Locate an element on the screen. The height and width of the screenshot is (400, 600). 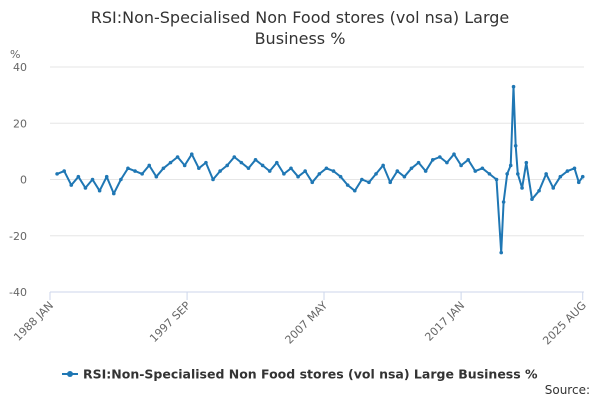
source-label: Source: is located at coordinates (567, 390).